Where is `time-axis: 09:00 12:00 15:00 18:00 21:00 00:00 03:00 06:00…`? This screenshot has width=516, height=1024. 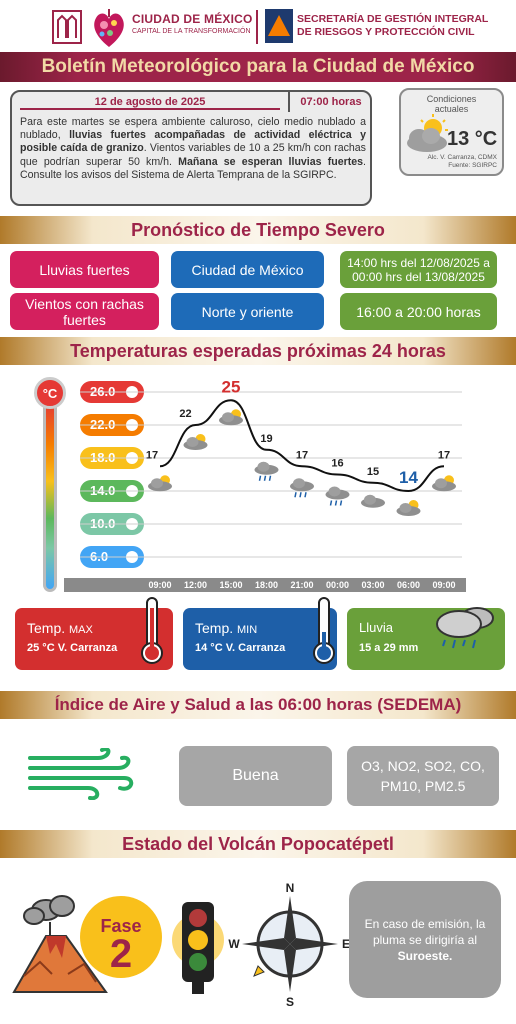 time-axis: 09:00 12:00 15:00 18:00 21:00 00:00 03:00 06:00… is located at coordinates (304, 585).